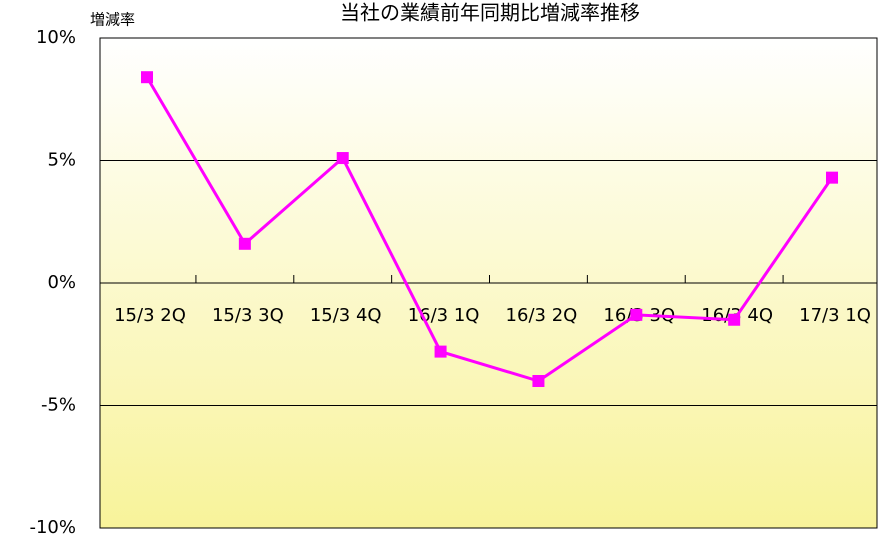 This screenshot has width=883, height=536. Describe the element at coordinates (346, 315) in the screenshot. I see `x-tick-label: 15/3 4Q` at that location.